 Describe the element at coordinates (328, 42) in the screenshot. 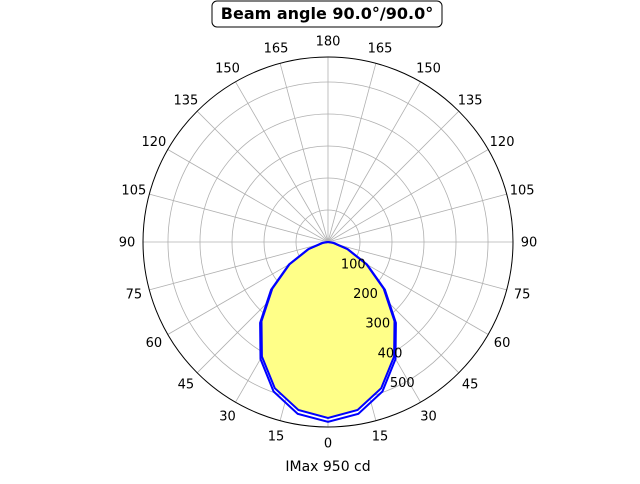

I see `angle-tick-label: 180` at that location.